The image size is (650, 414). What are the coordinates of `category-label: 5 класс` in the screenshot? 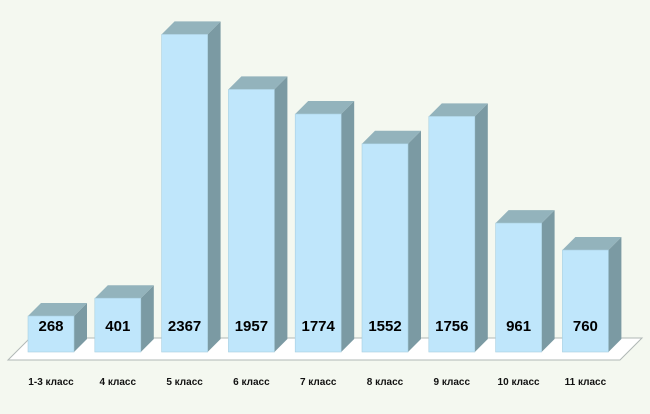 It's located at (184, 382).